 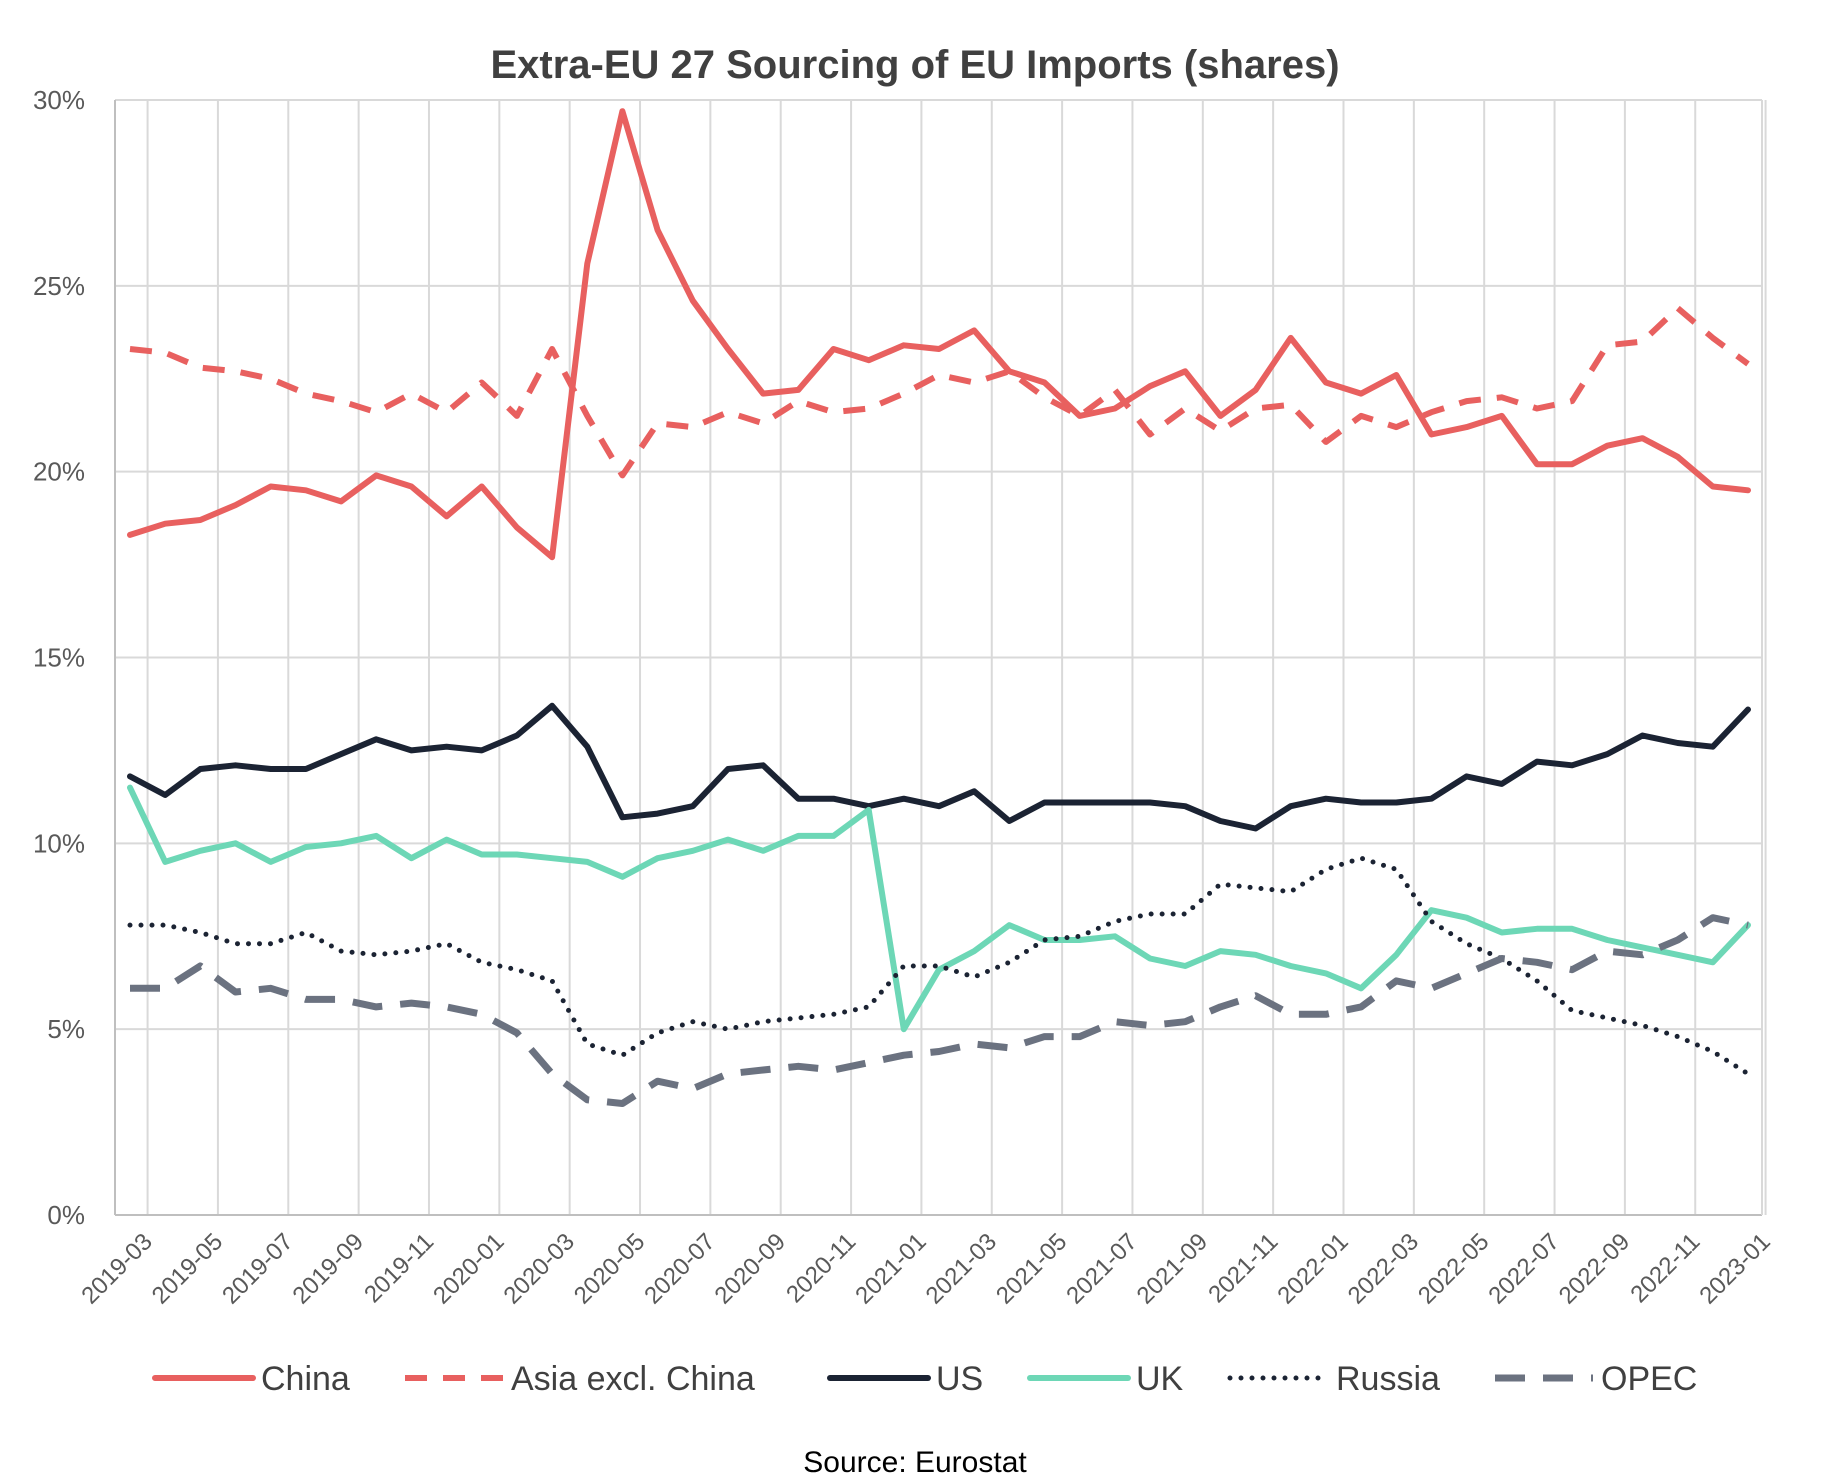 What do you see at coordinates (1160, 1379) in the screenshot?
I see `legend-label: UK` at bounding box center [1160, 1379].